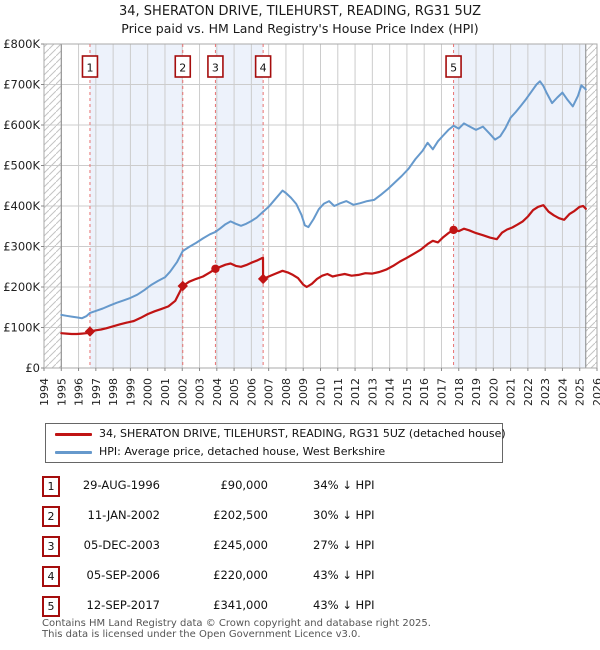 This screenshot has height=650, width=600. What do you see at coordinates (21, 44) in the screenshot?
I see `svg-text: £800K` at bounding box center [21, 44].